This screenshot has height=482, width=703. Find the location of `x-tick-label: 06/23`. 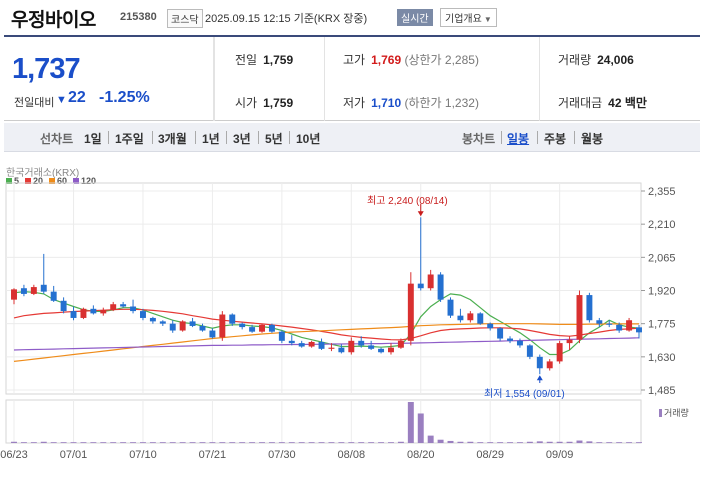

x-tick-label: 06/23 is located at coordinates (14, 455).